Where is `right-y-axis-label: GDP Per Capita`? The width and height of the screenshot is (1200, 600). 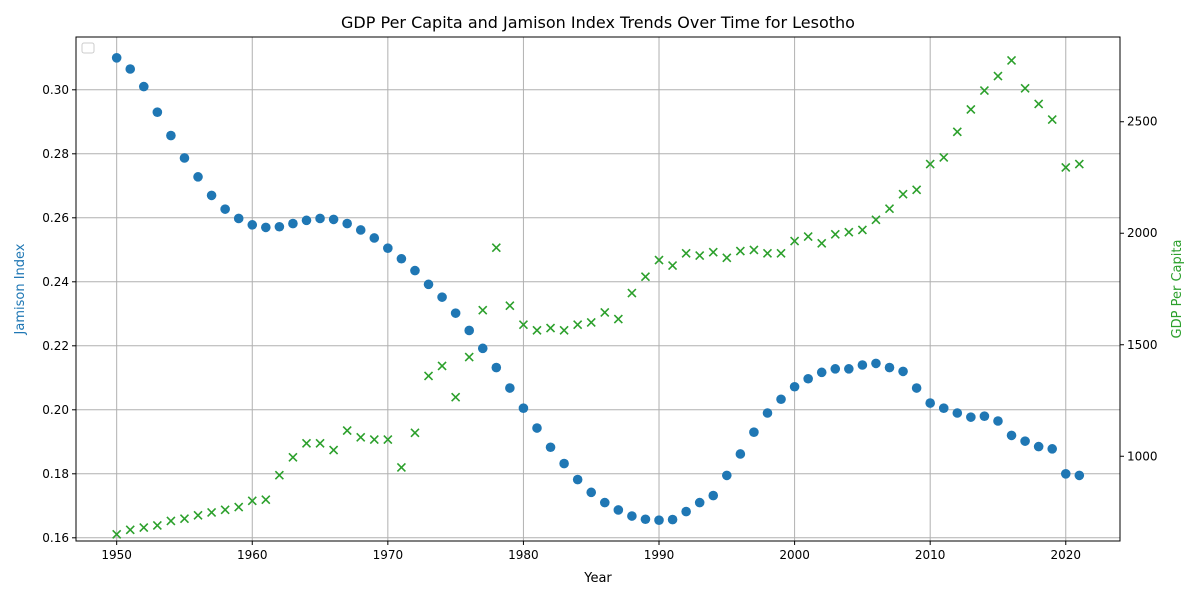
right-y-axis-label: GDP Per Capita is located at coordinates (1177, 289).